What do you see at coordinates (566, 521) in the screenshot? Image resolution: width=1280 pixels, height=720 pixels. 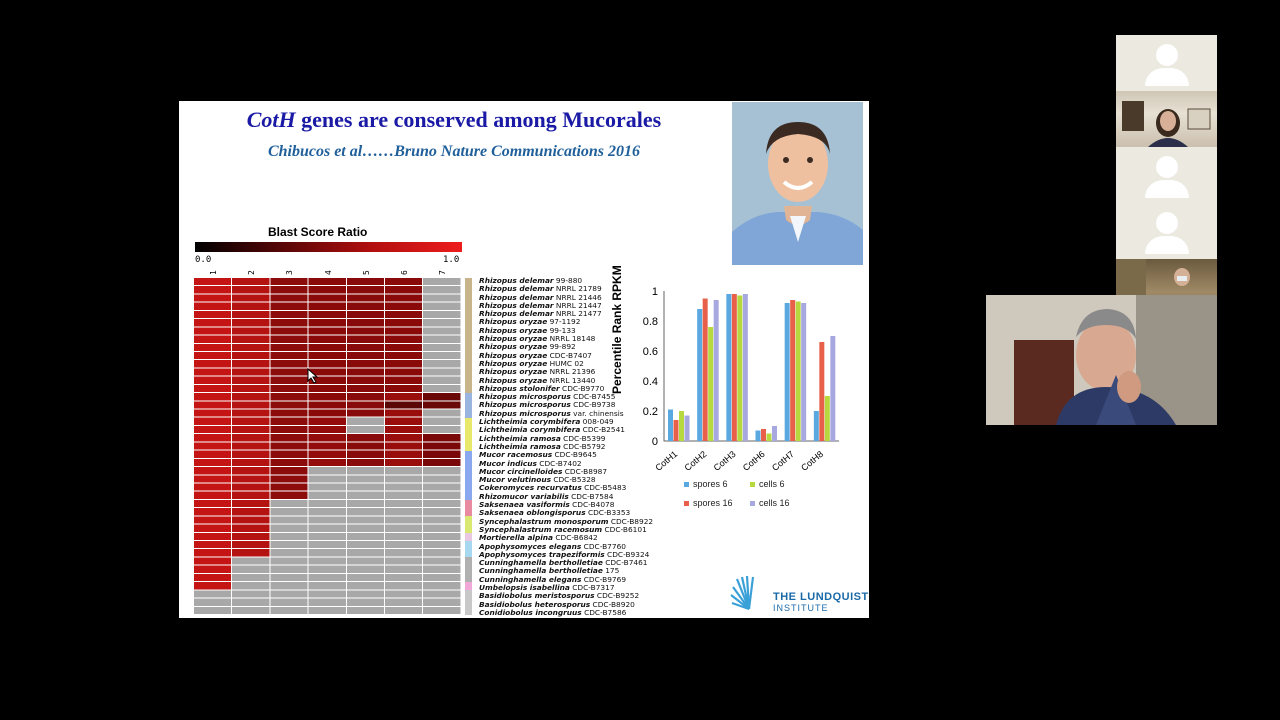 I see `species-label: Syncephalastrum monosporum CDC-B8922` at bounding box center [566, 521].